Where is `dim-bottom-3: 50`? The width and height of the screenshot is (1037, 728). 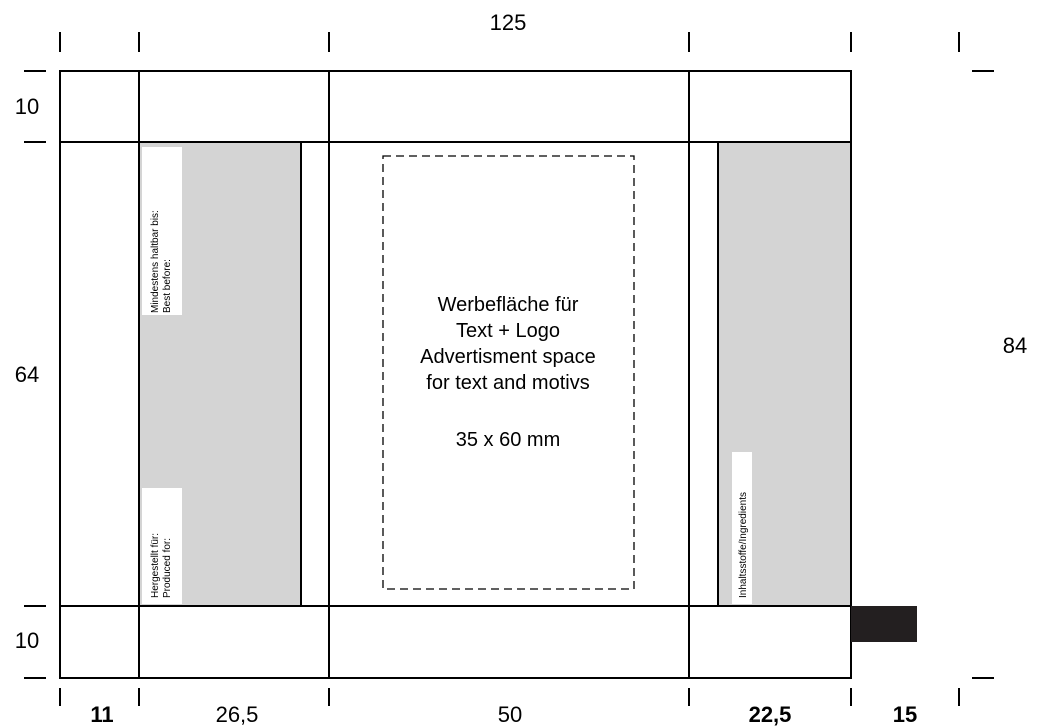 dim-bottom-3: 50 is located at coordinates (510, 714).